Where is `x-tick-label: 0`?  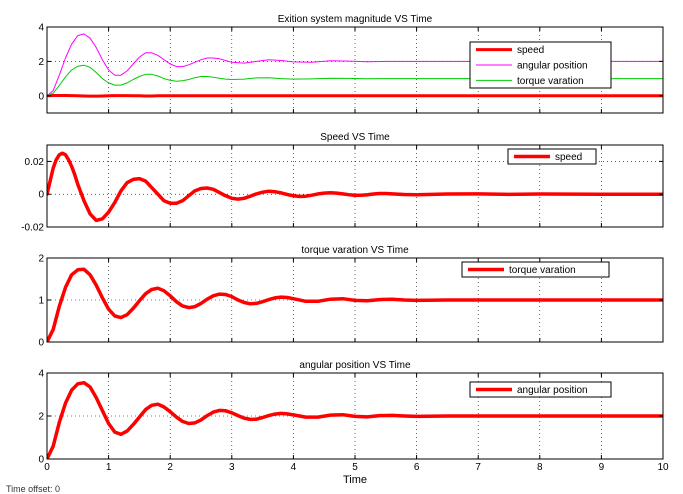
x-tick-label: 0 is located at coordinates (47, 467).